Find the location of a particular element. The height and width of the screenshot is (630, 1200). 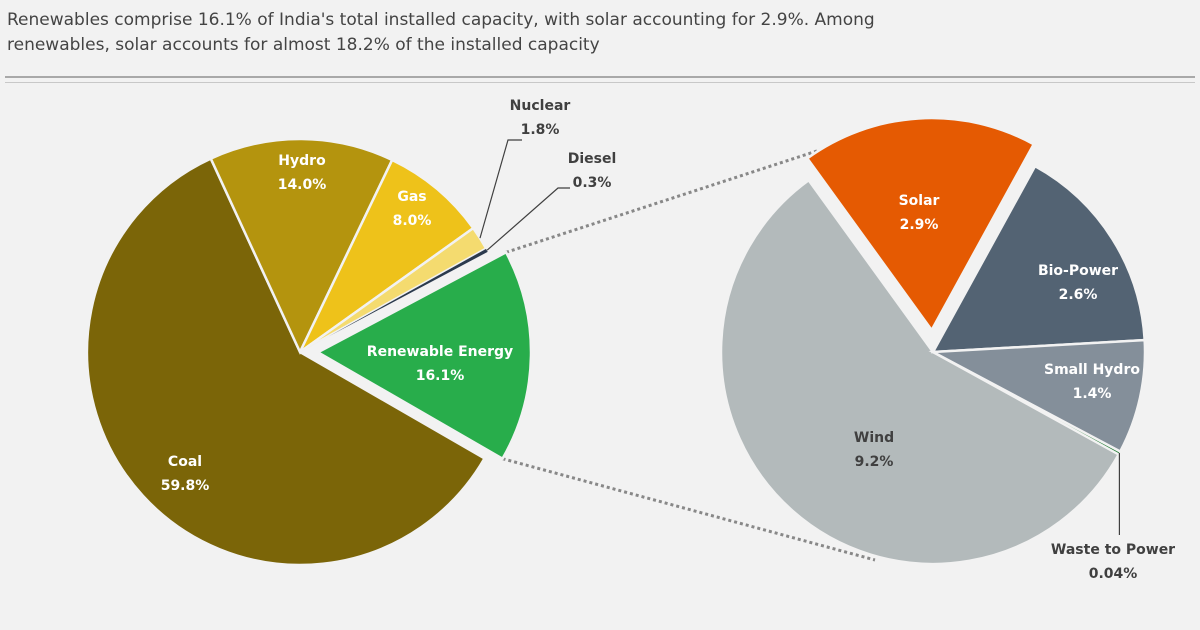

label-value: 2.9% is located at coordinates (919, 225).